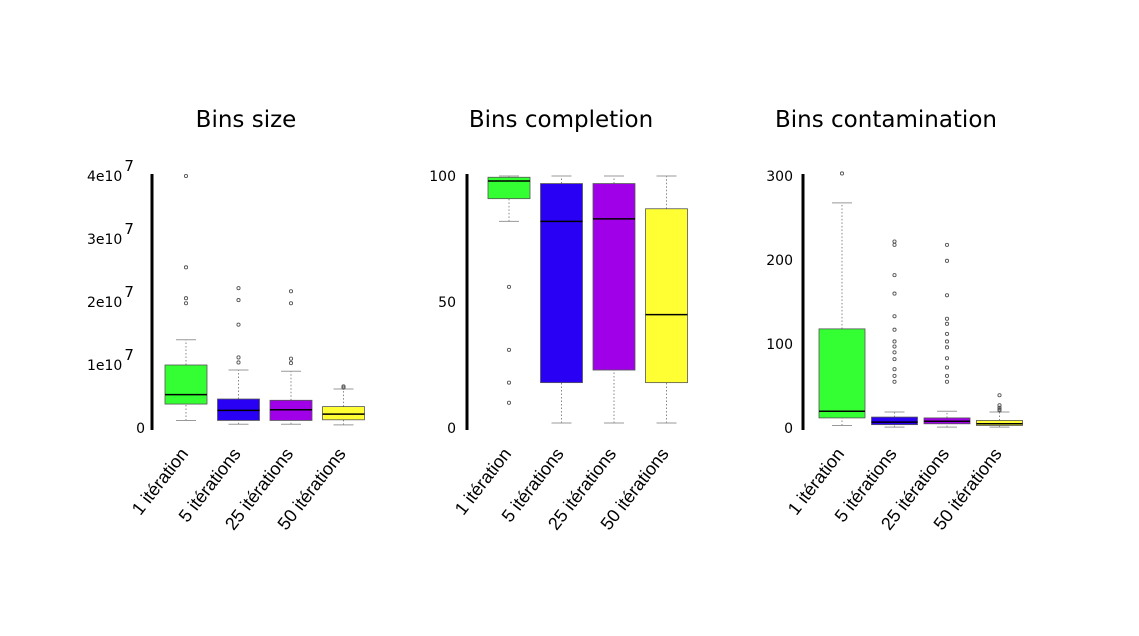 This screenshot has height=636, width=1139. Describe the element at coordinates (779, 261) in the screenshot. I see `y-tick-label: 200` at that location.